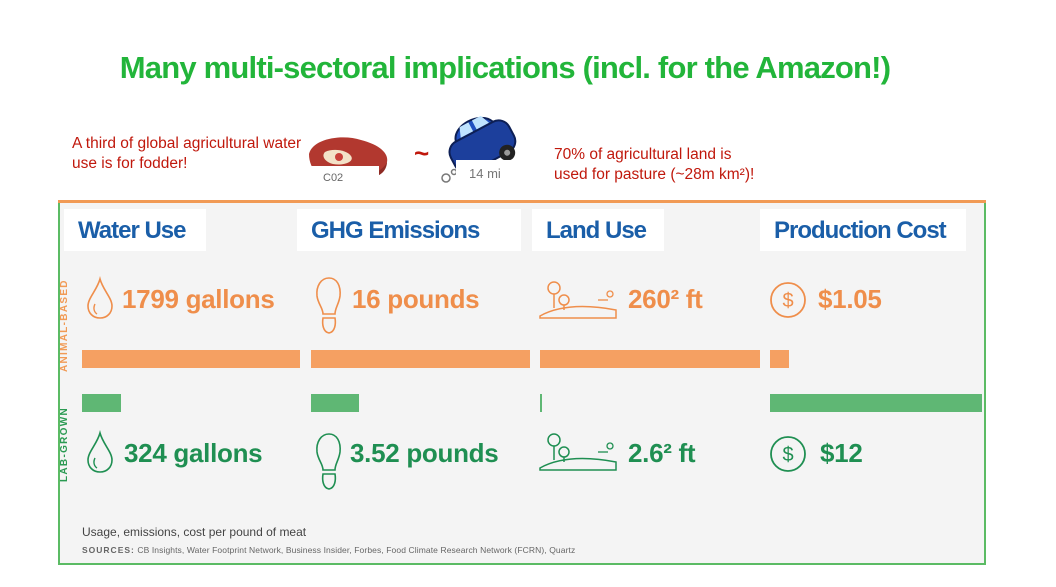 The height and width of the screenshot is (587, 1056). Describe the element at coordinates (335, 403) in the screenshot. I see `ghg-lab-bar` at that location.